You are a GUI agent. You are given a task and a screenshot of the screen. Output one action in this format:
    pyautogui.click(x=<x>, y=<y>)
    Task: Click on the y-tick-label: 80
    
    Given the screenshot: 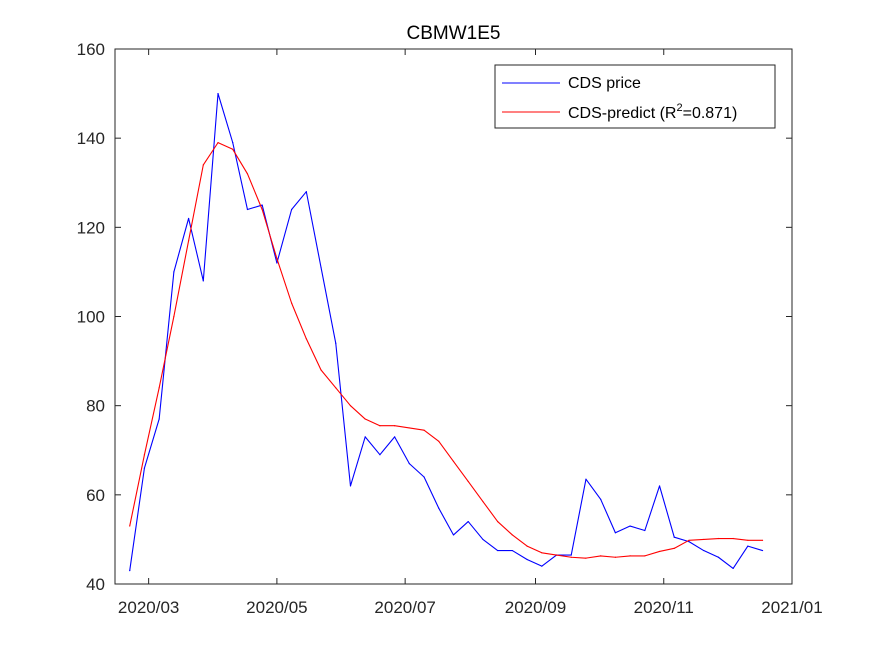 What is the action you would take?
    pyautogui.click(x=95, y=406)
    